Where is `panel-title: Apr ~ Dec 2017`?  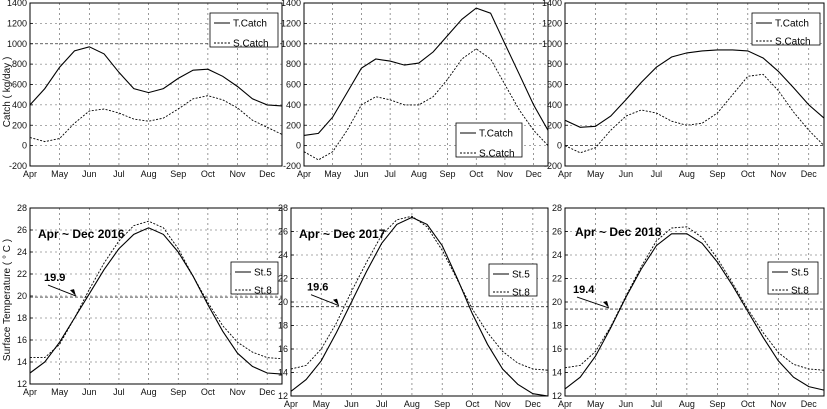 panel-title: Apr ~ Dec 2017 is located at coordinates (342, 234).